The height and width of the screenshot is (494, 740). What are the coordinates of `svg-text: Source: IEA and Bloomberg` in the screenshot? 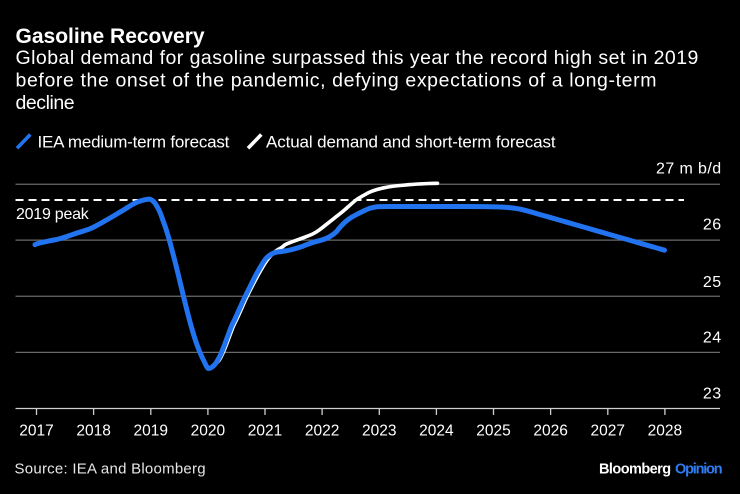 It's located at (110, 469).